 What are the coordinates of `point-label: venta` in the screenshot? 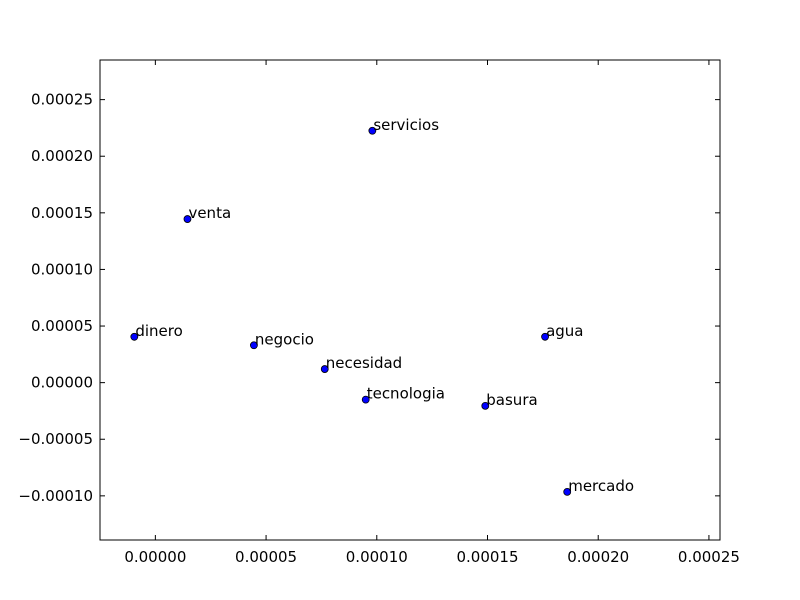 It's located at (209, 213).